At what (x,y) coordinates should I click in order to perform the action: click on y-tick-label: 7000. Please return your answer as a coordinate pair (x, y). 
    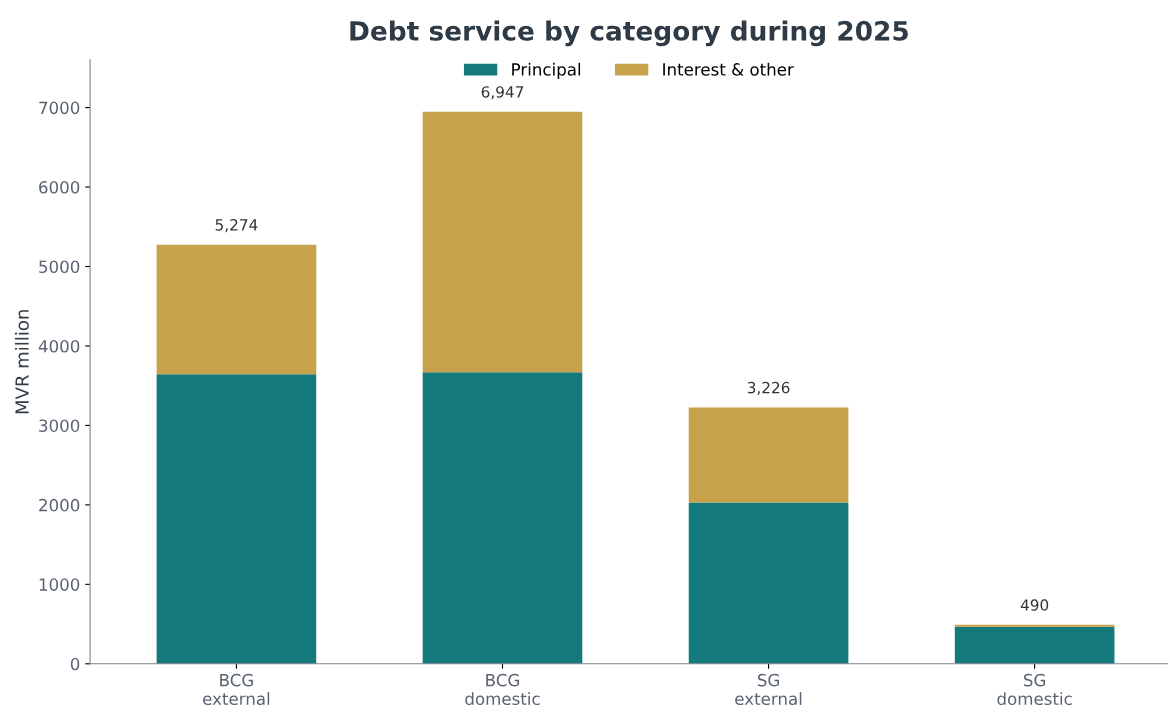
    Looking at the image, I should click on (59, 108).